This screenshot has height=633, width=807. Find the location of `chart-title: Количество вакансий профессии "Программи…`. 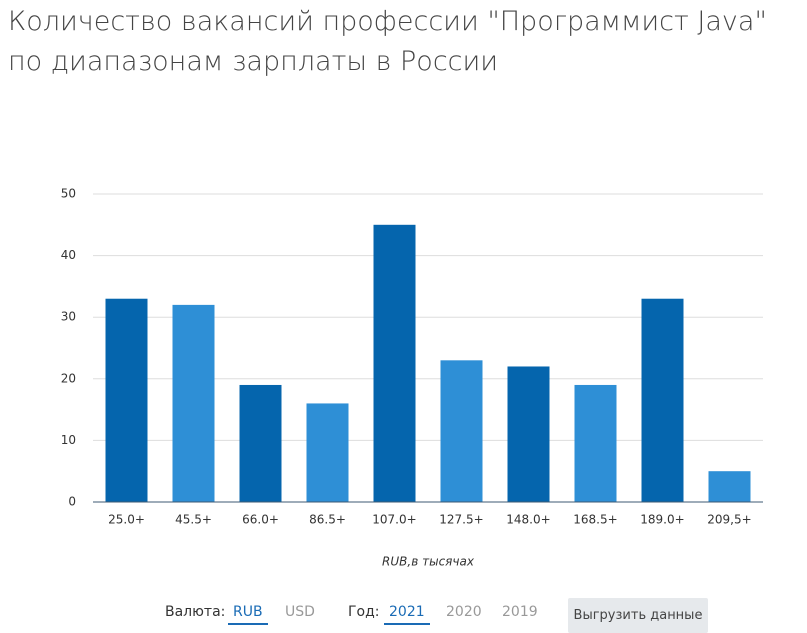

chart-title: Количество вакансий профессии "Программи… is located at coordinates (387, 41).